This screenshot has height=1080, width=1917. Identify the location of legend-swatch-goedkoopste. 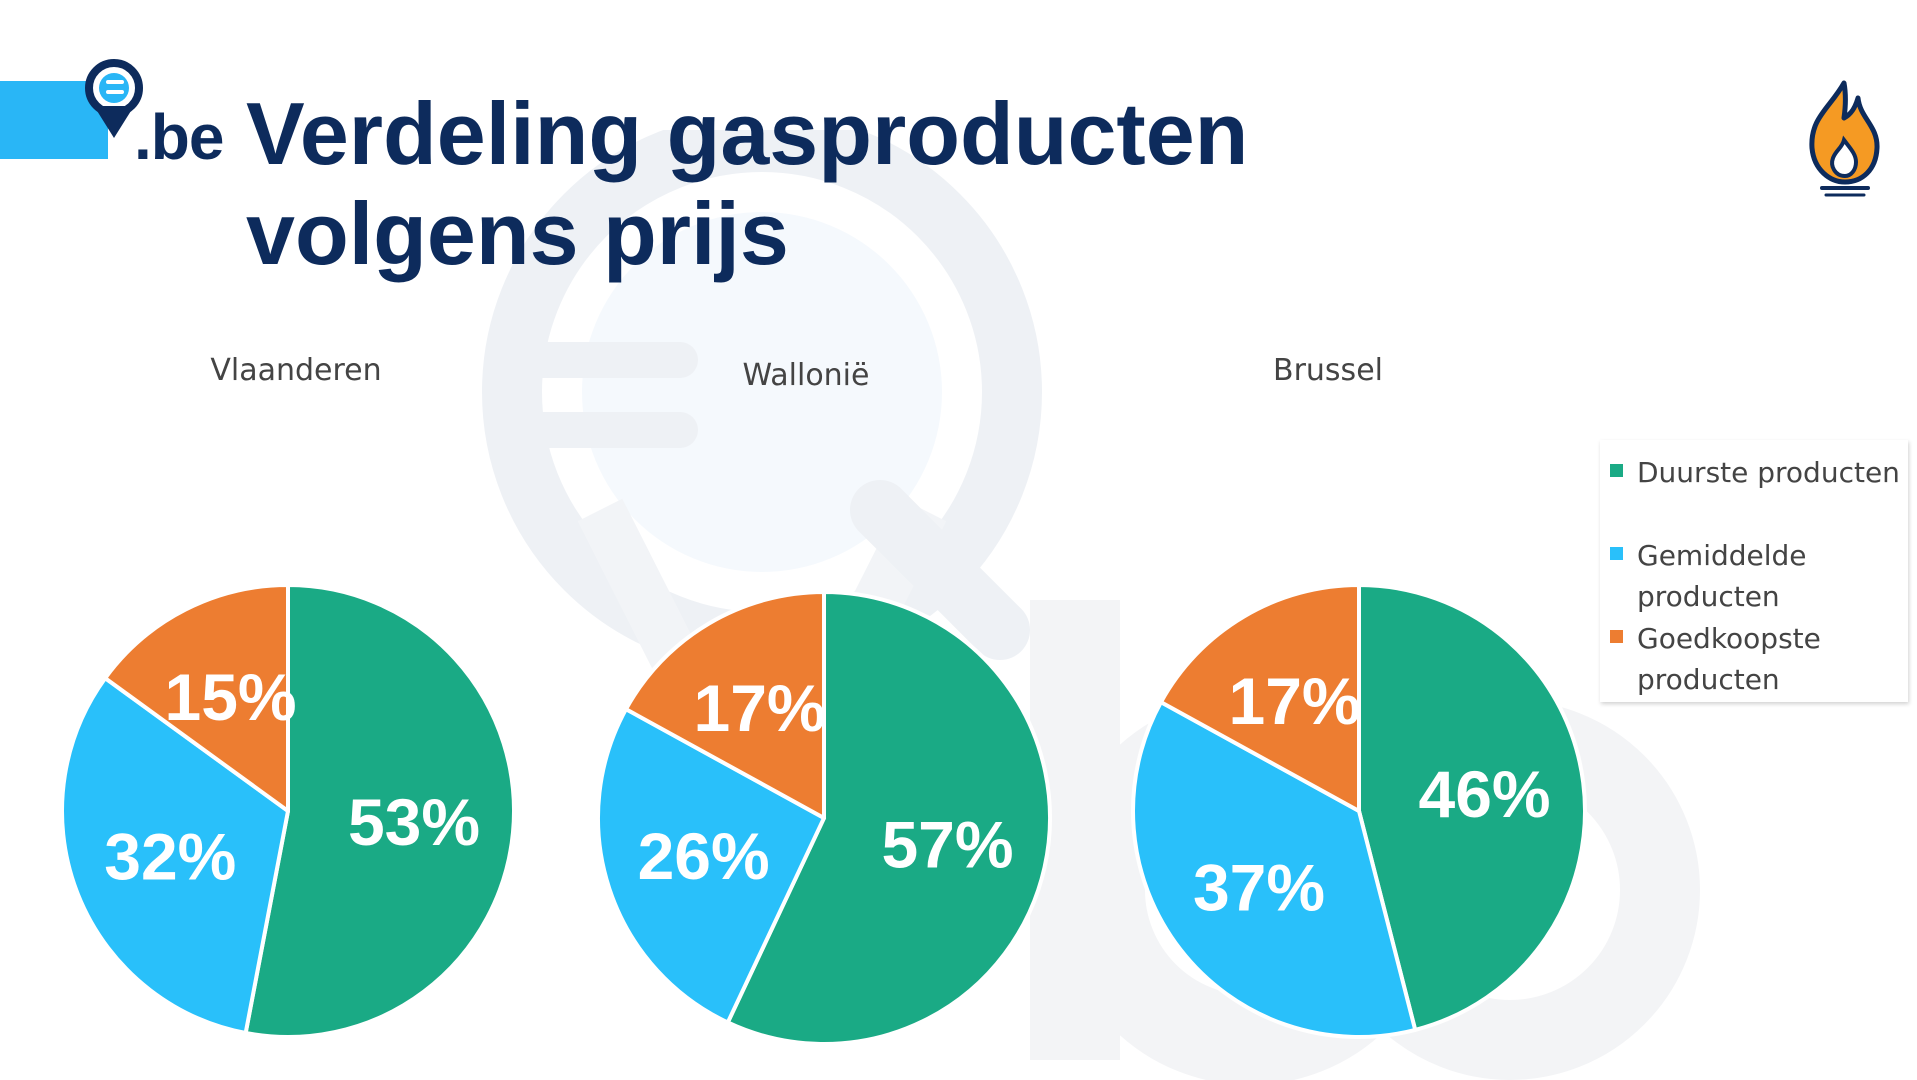
(1616, 636).